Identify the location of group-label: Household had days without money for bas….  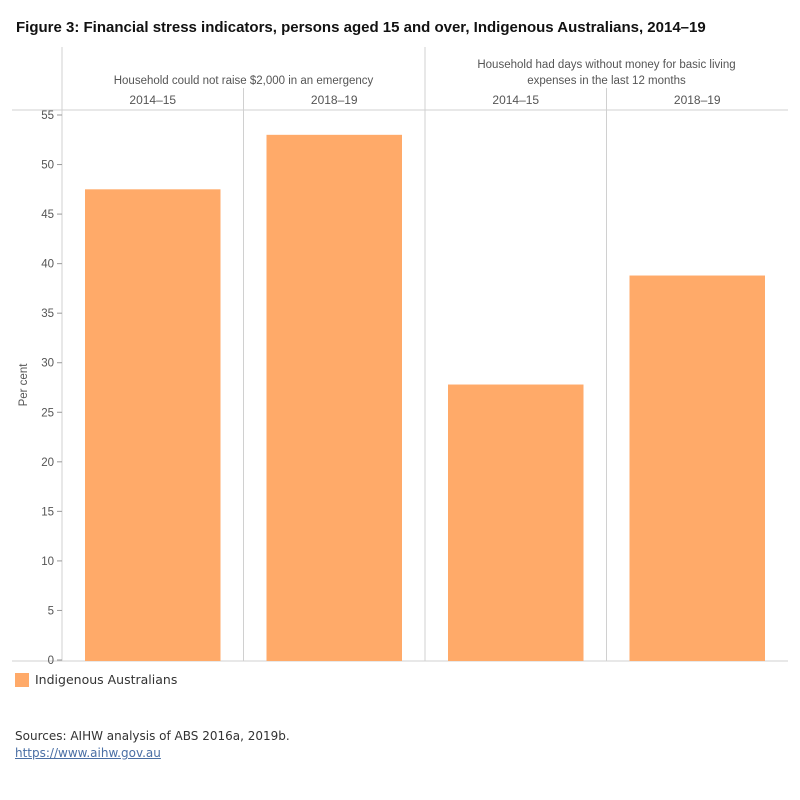
(606, 65).